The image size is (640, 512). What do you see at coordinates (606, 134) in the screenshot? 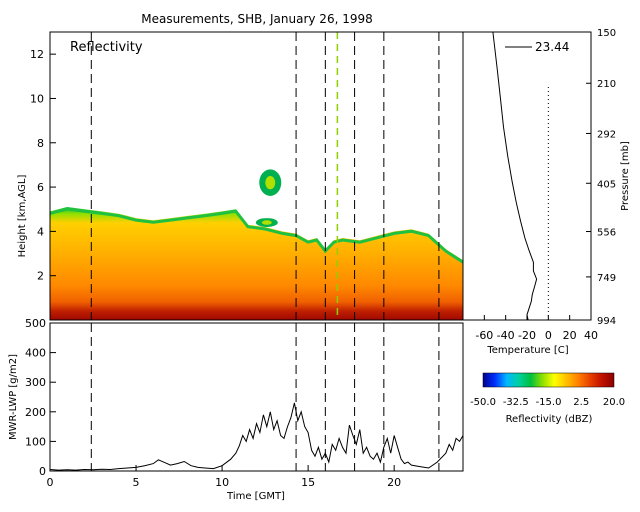
I see `pressure-tick-label: 292` at bounding box center [606, 134].